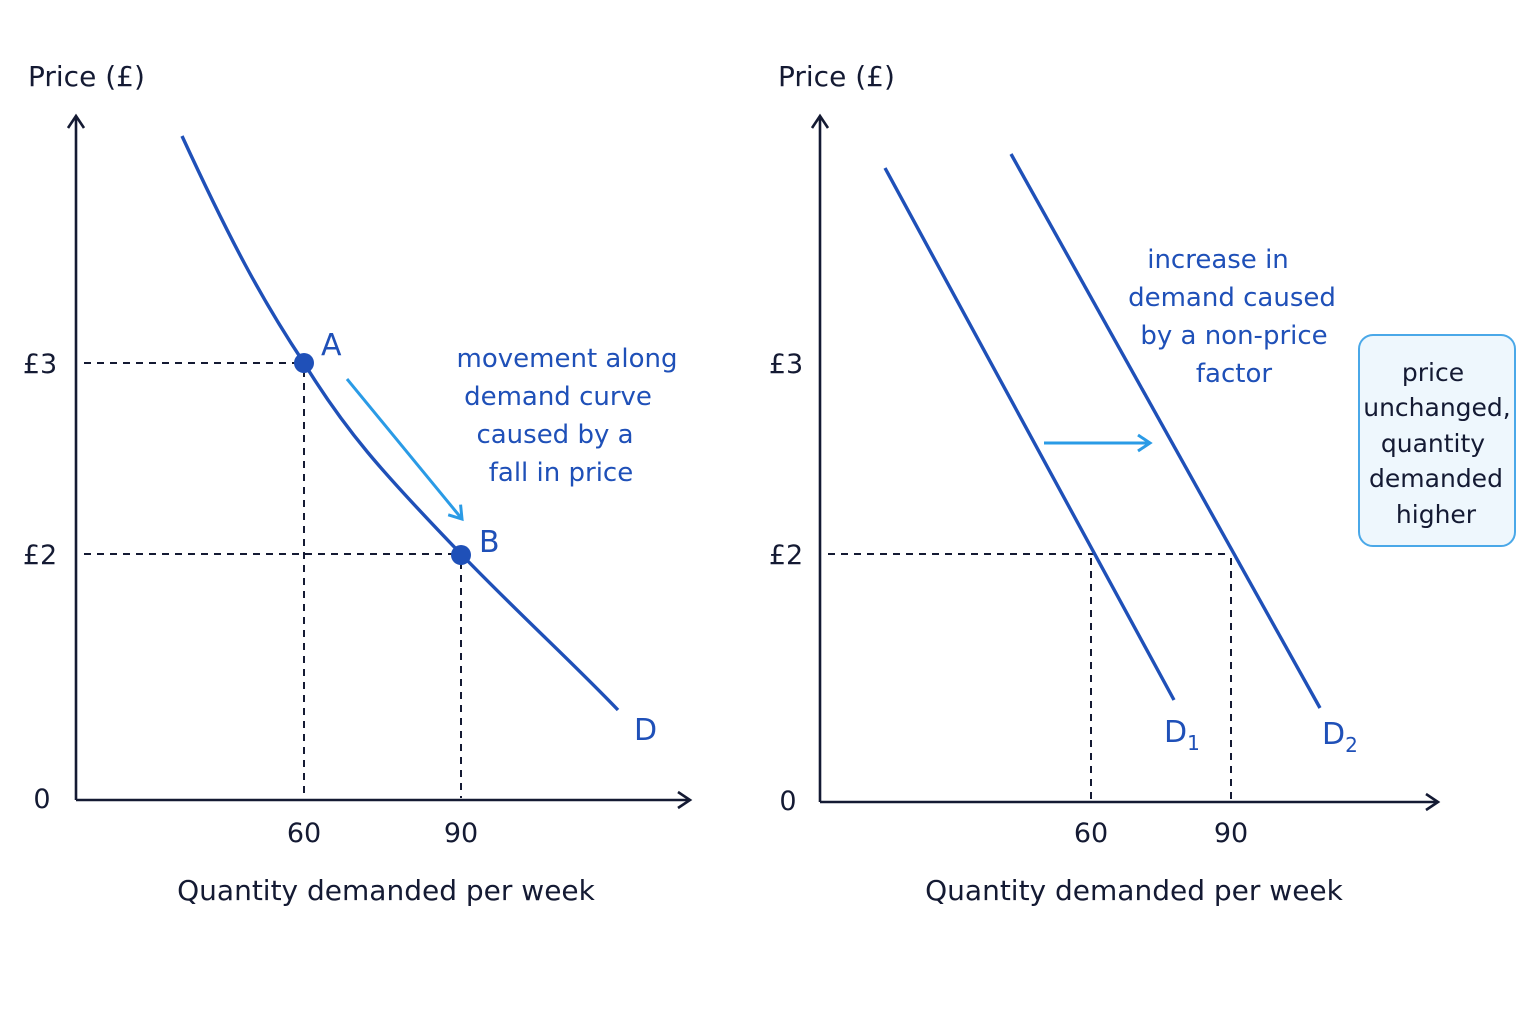  What do you see at coordinates (786, 555) in the screenshot?
I see `right-y-tick-2: £2` at bounding box center [786, 555].